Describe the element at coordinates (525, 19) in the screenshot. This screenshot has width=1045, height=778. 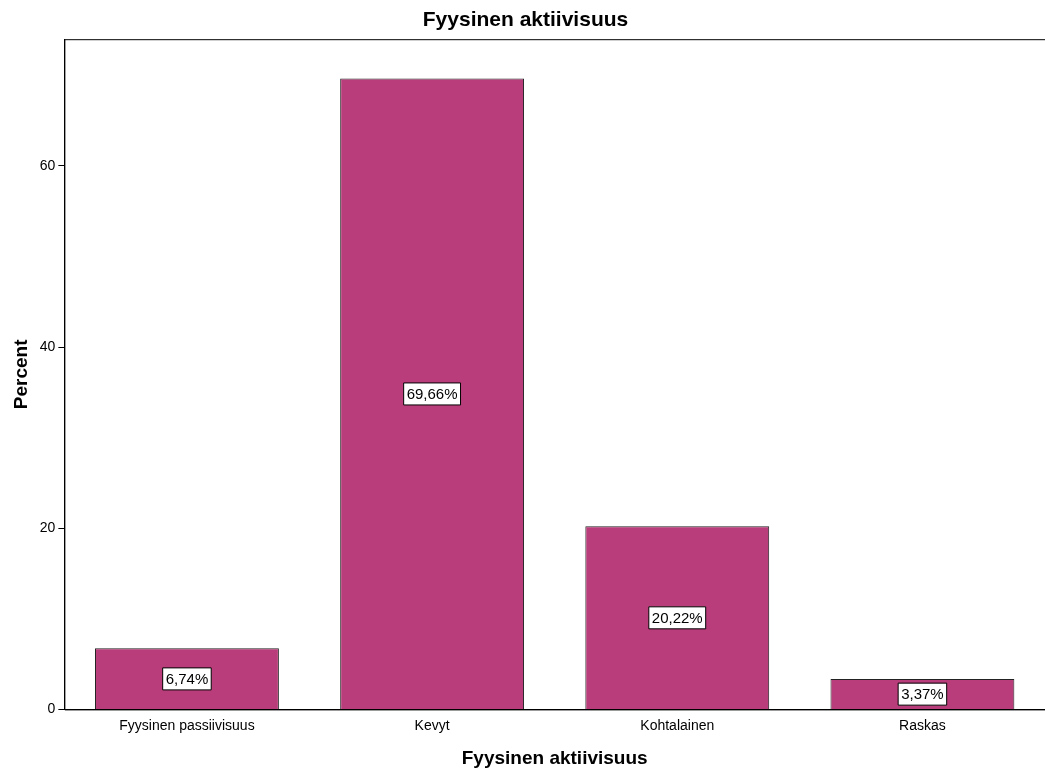
I see `chart-title: Fyysinen aktiivisuus` at that location.